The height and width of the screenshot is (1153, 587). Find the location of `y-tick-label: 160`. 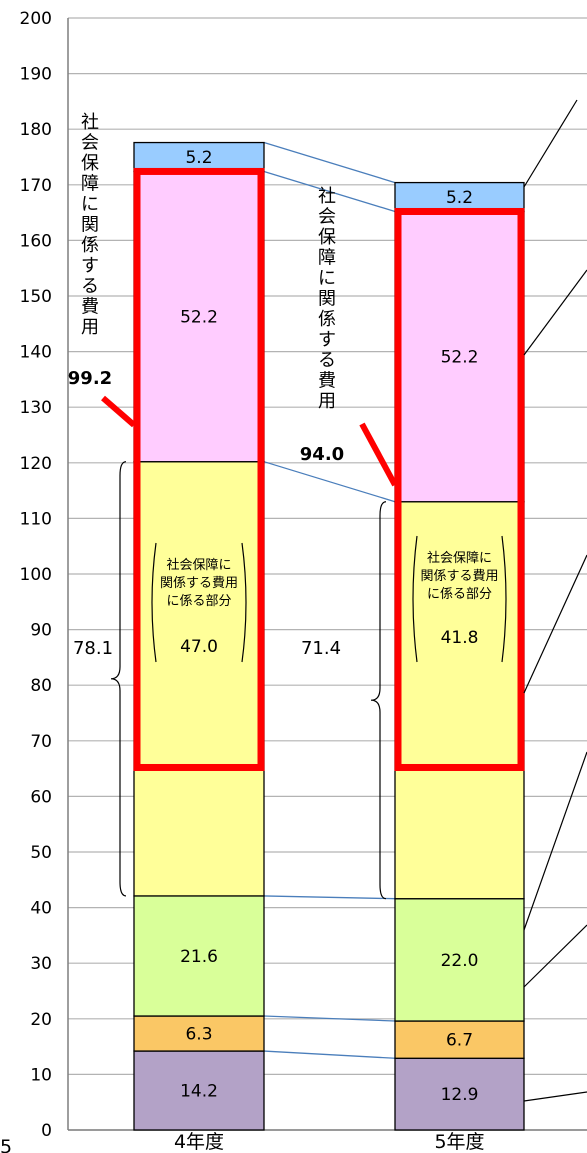

y-tick-label: 160 is located at coordinates (36, 241).